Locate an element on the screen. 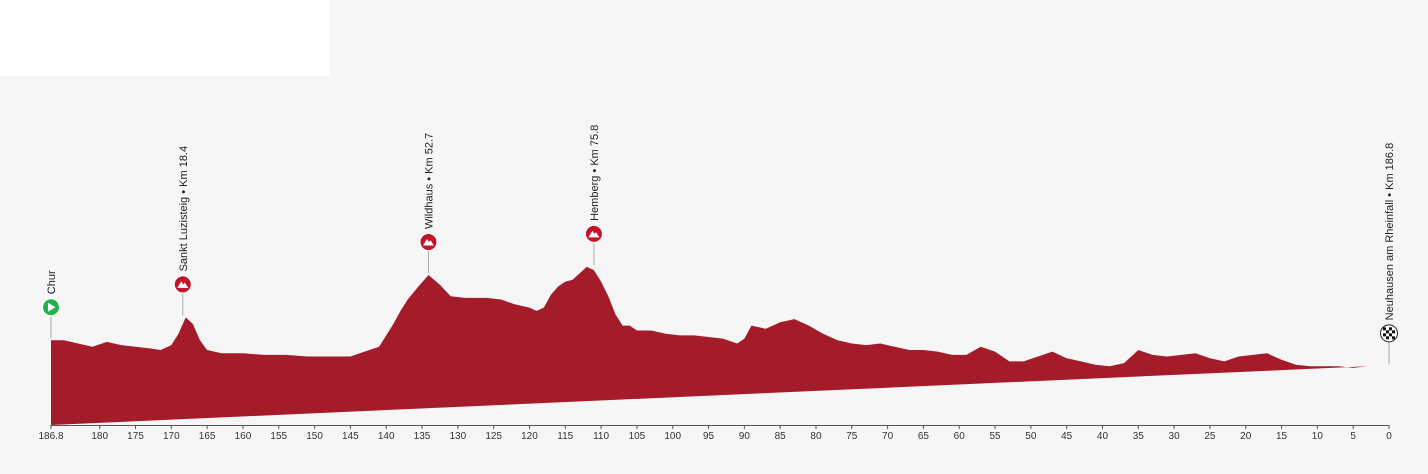 The height and width of the screenshot is (474, 1428). location-marker: Wildhaus • Km 52.7 is located at coordinates (428, 203).